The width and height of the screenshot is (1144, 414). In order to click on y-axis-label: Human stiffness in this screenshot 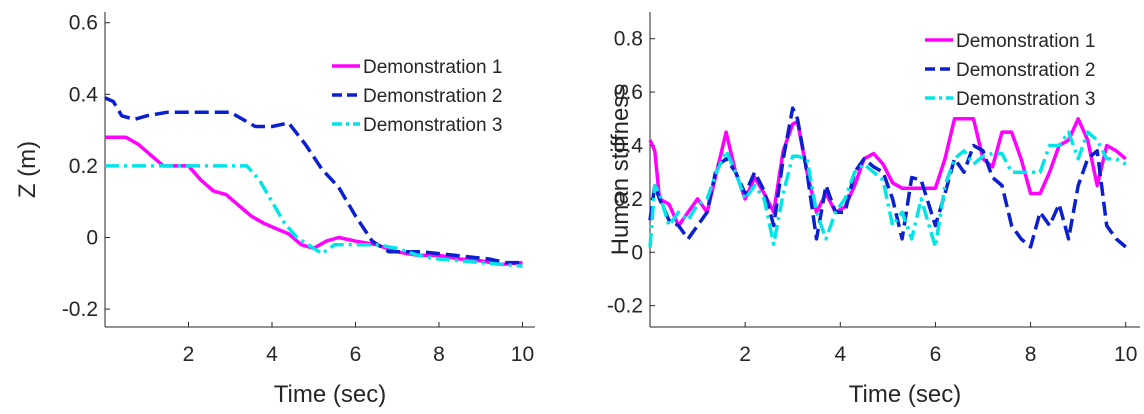, I will do `click(620, 170)`.